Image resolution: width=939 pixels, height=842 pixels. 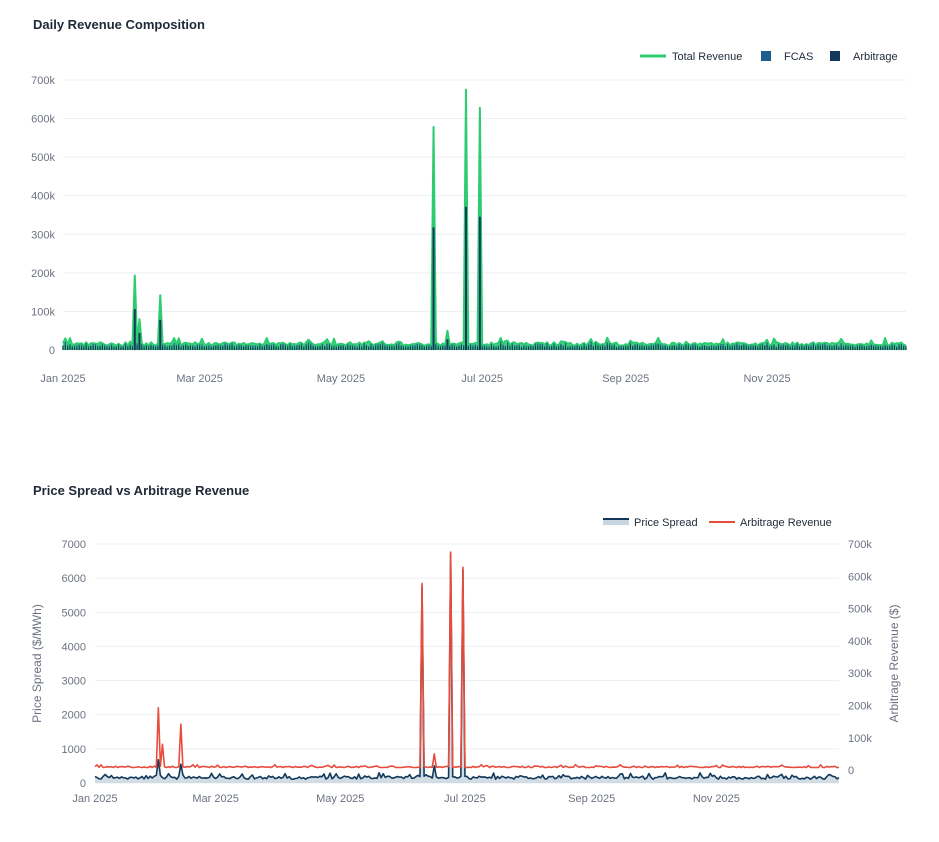 What do you see at coordinates (860, 642) in the screenshot?
I see `y-right-tick-label: 400k` at bounding box center [860, 642].